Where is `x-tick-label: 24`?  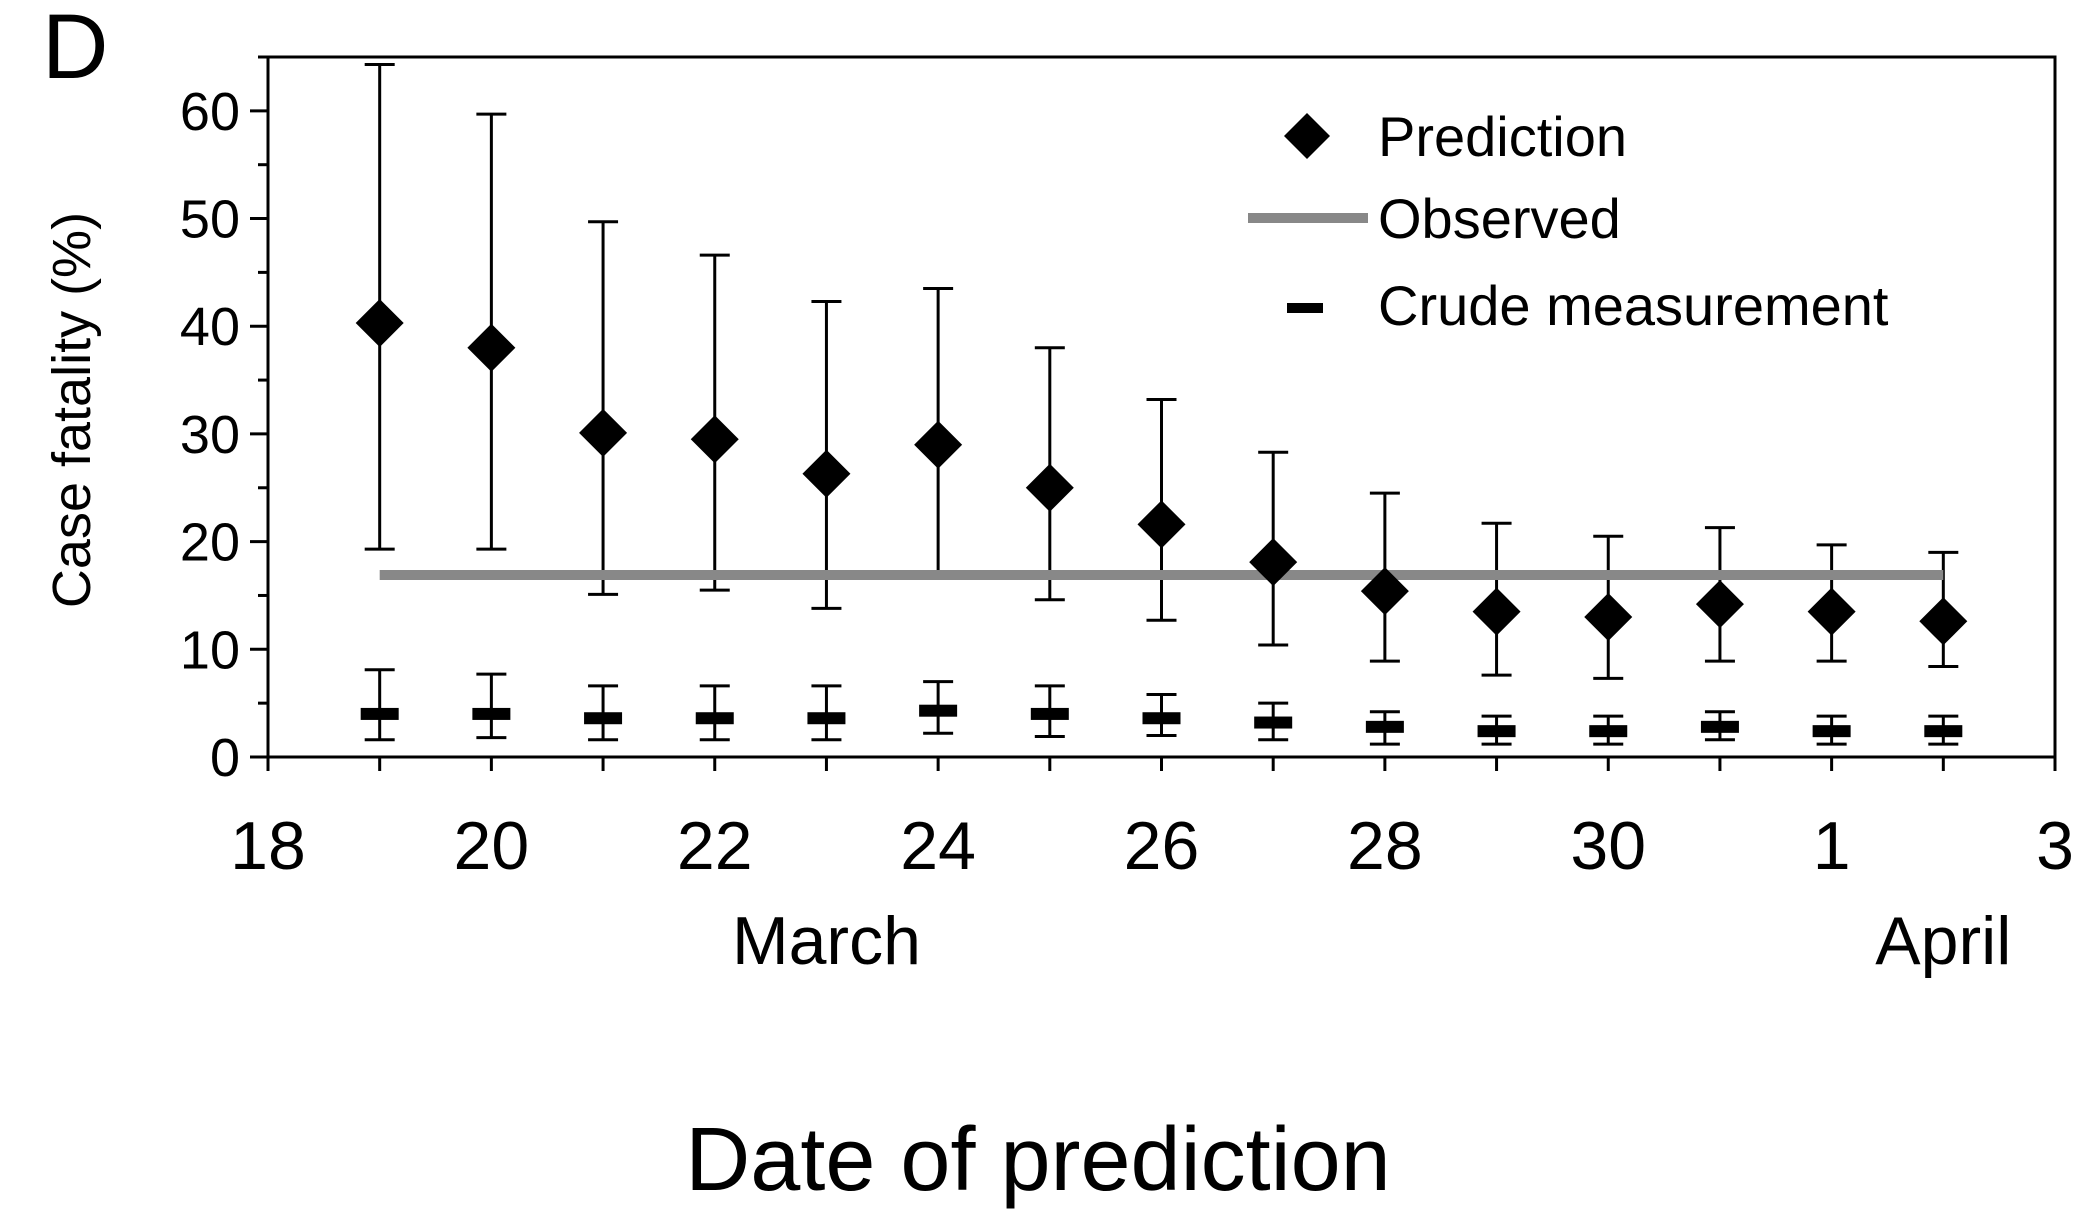 x-tick-label: 24 is located at coordinates (938, 846).